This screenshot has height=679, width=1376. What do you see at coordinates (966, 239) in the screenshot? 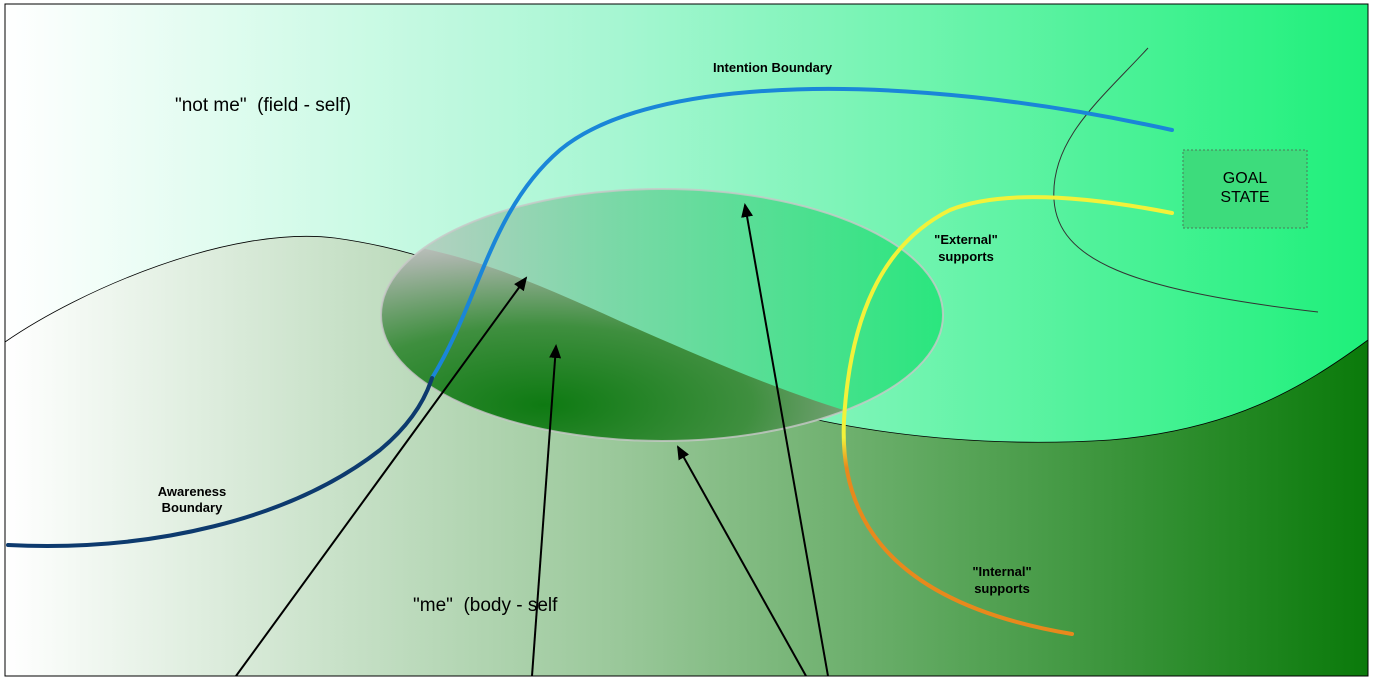
I see `external-supports-label-line1: "External"` at bounding box center [966, 239].